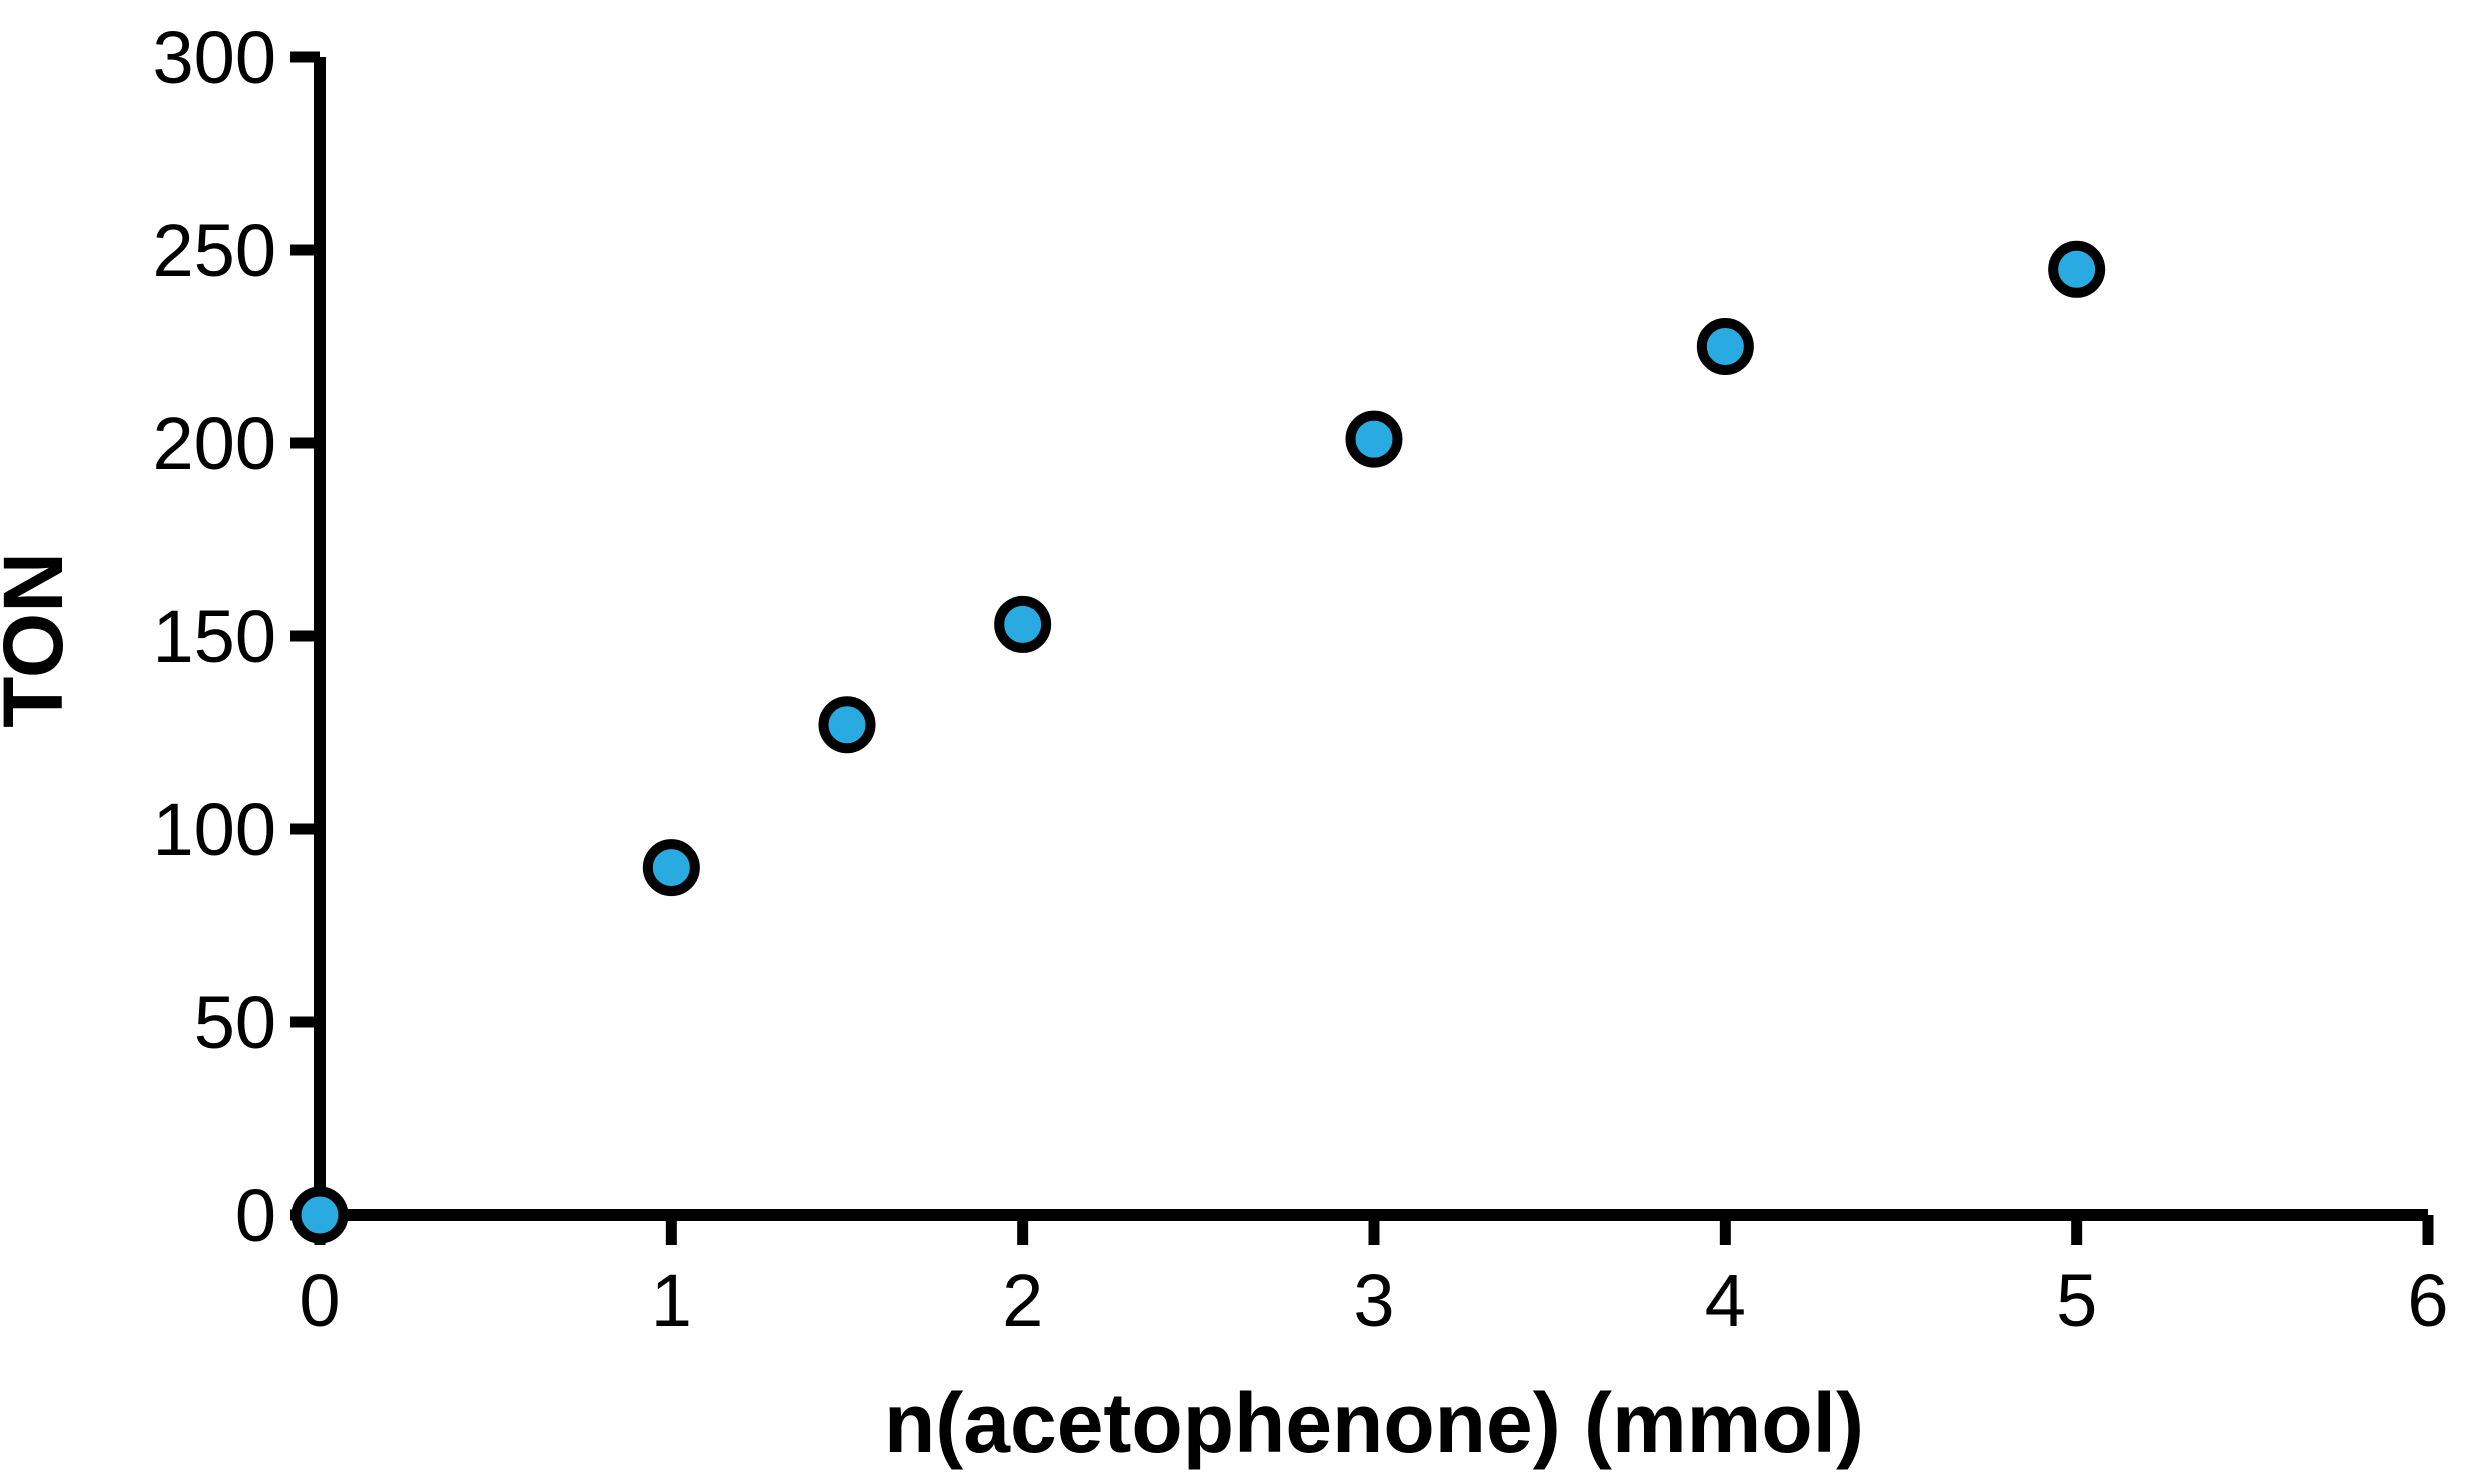  Describe the element at coordinates (319, 1300) in the screenshot. I see `x-tick-label: 0` at that location.